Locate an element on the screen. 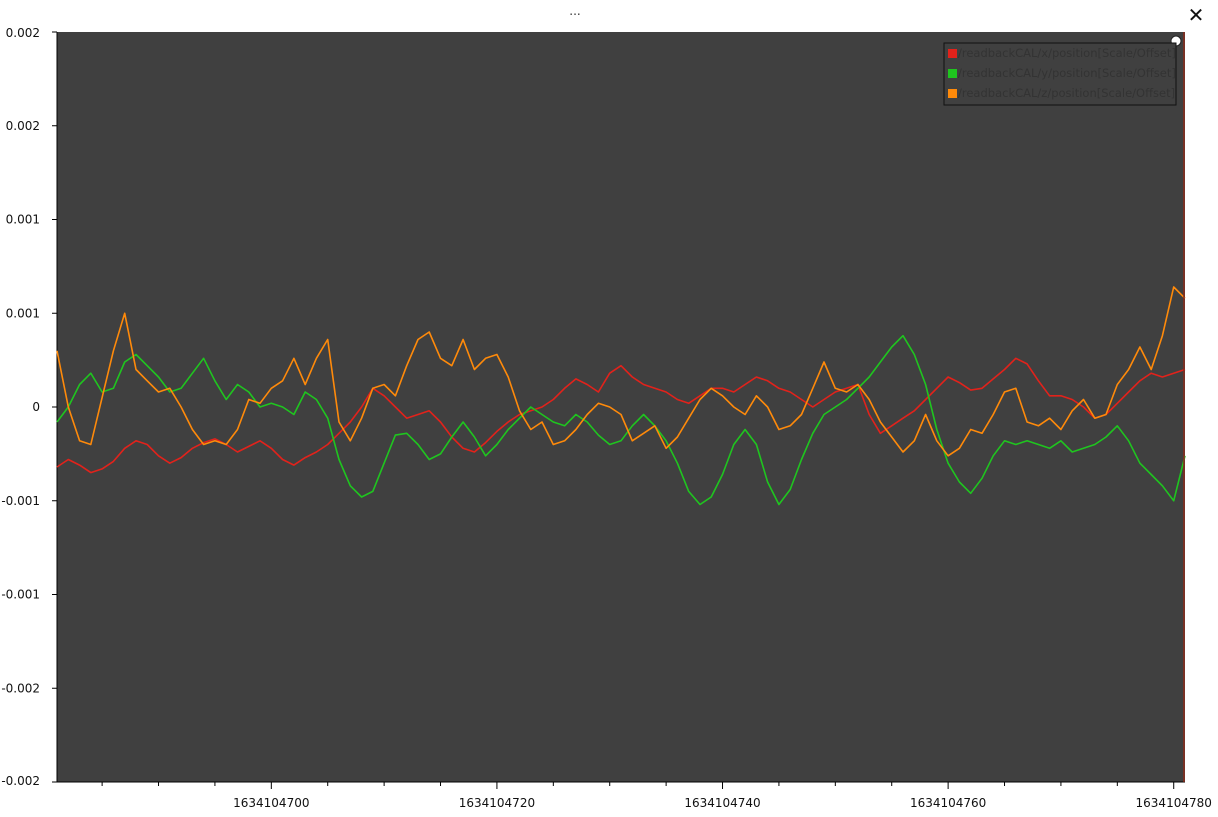 This screenshot has width=1218, height=817. legend-swatch-x is located at coordinates (952, 53).